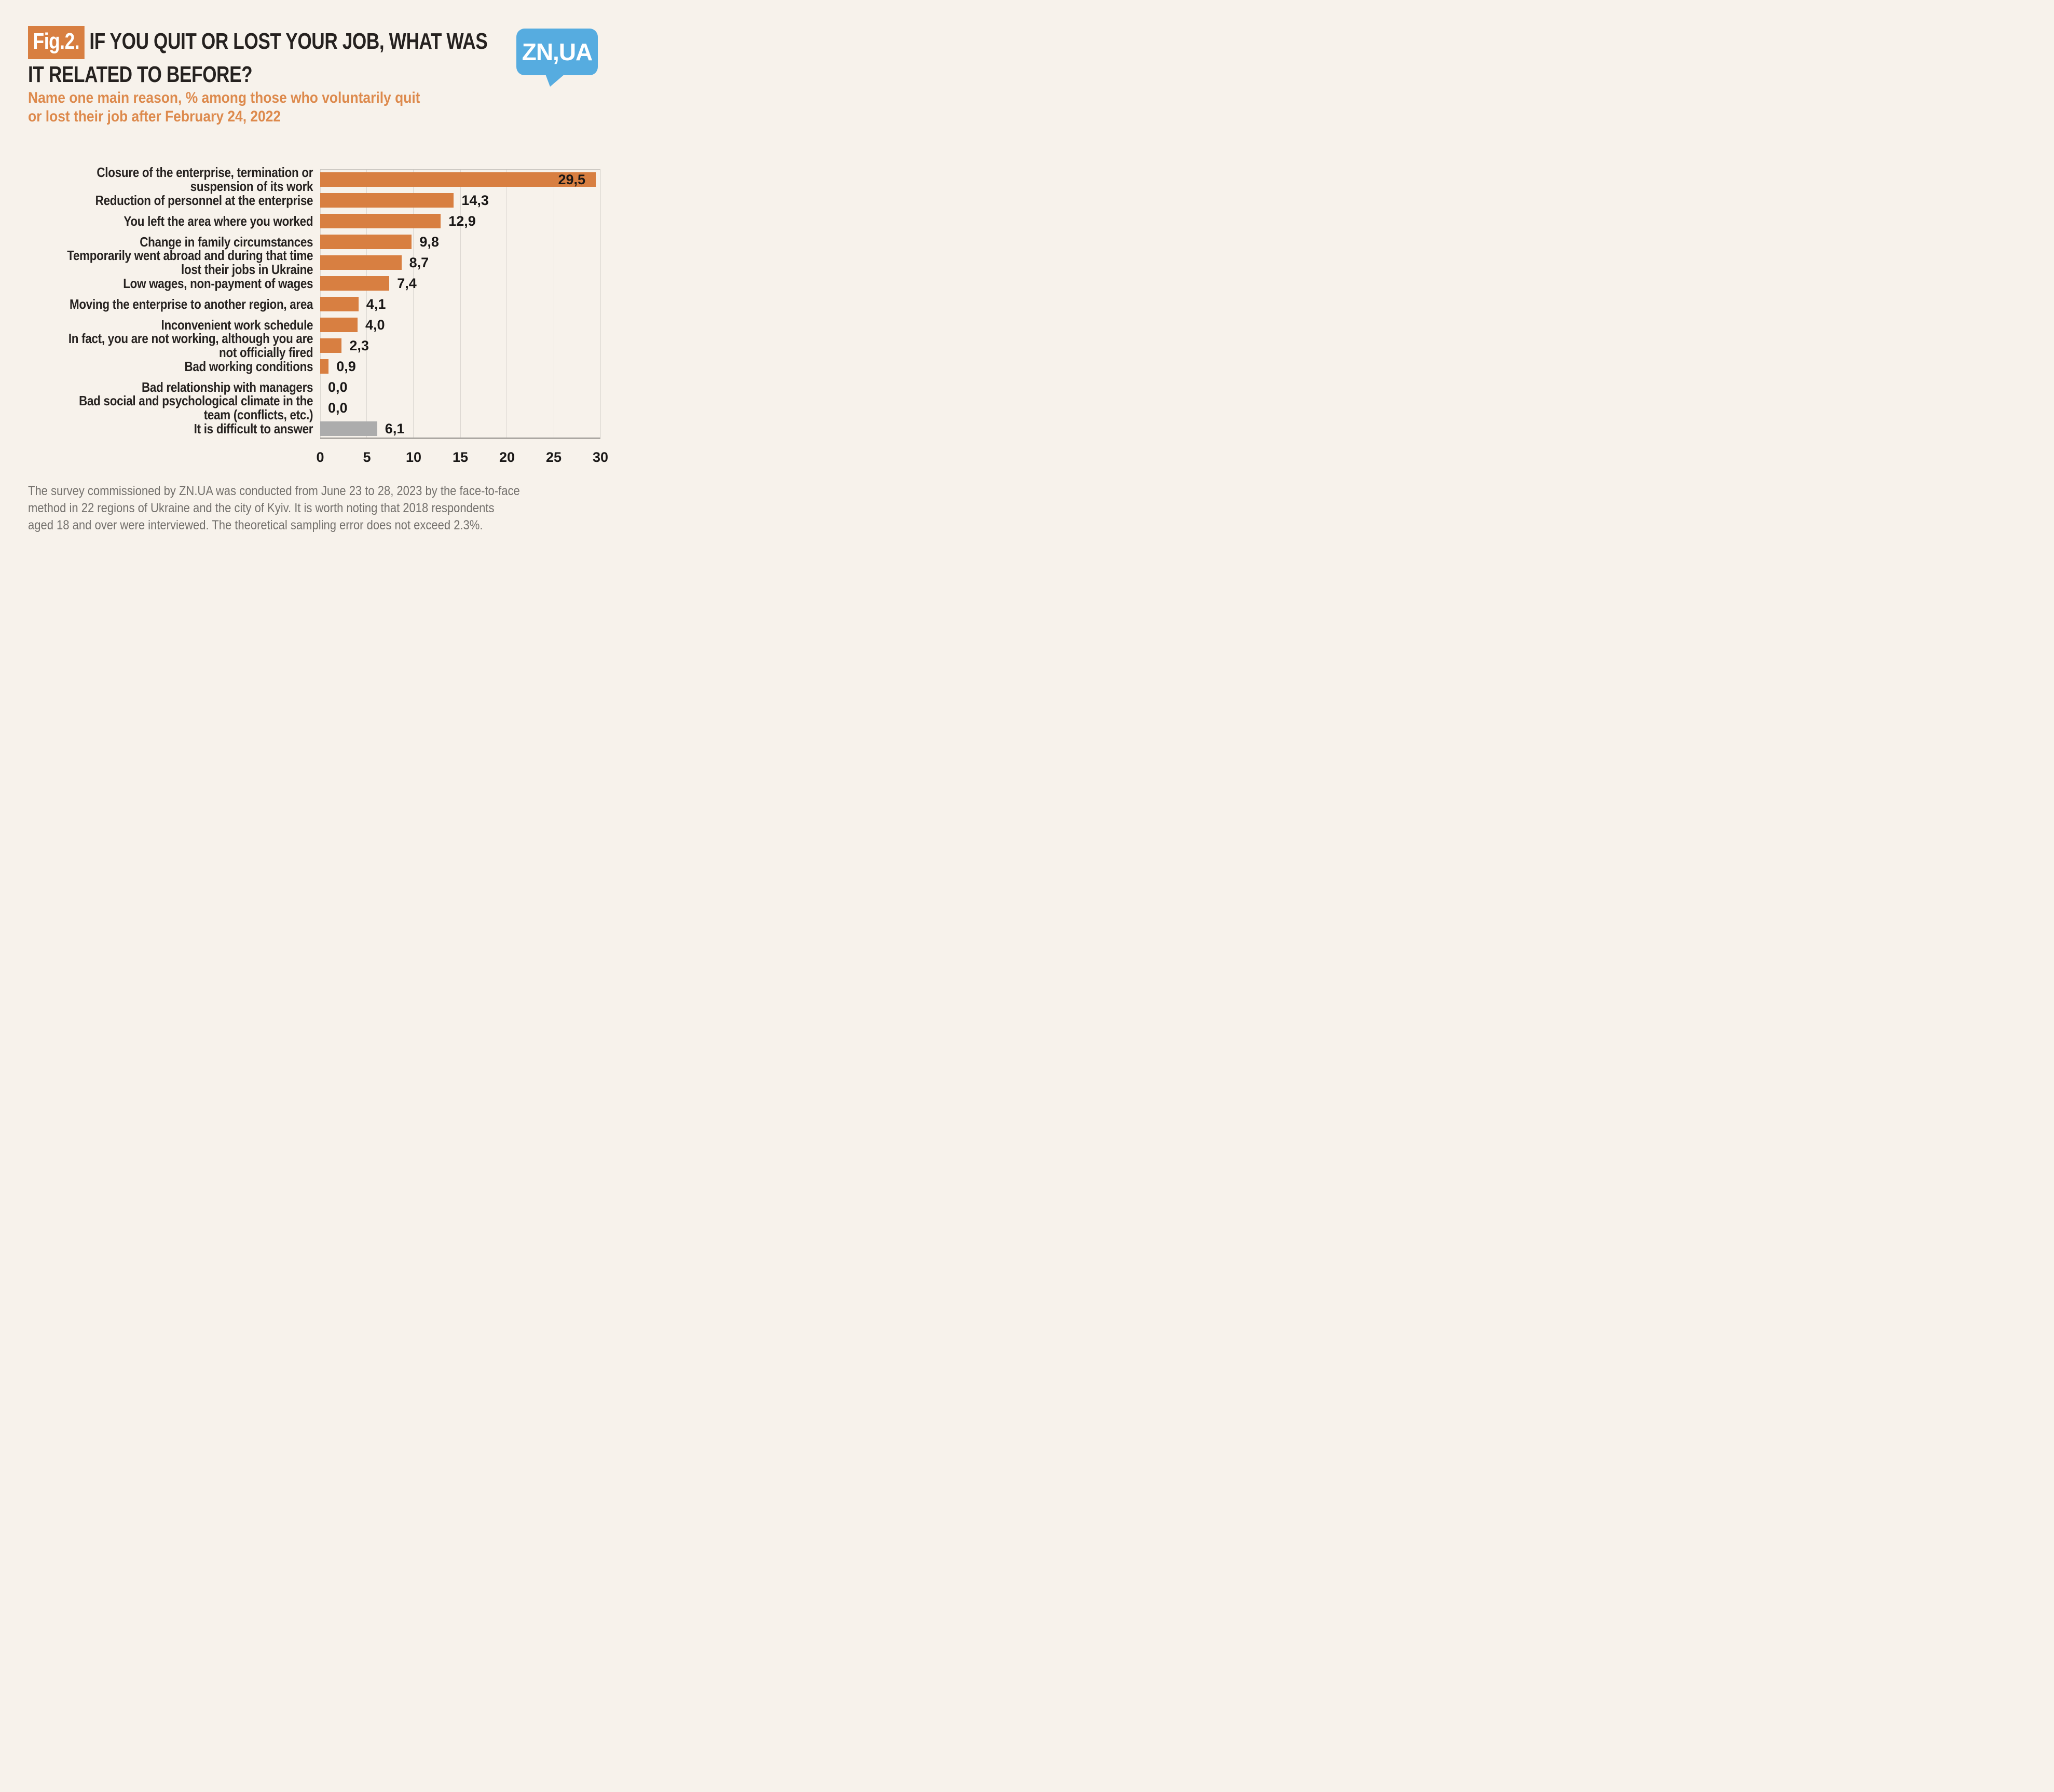 The width and height of the screenshot is (2054, 1792). What do you see at coordinates (227, 387) in the screenshot?
I see `category-label: Bad relationship with managers` at bounding box center [227, 387].